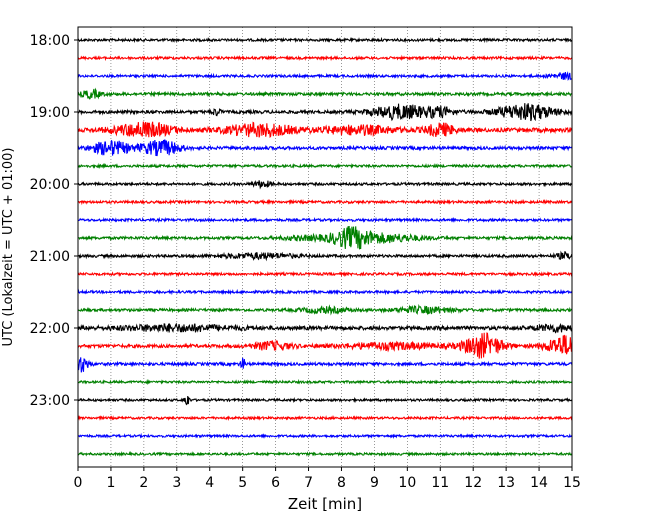 This screenshot has height=520, width=650. I want to click on x-tick-label-13: 13, so click(506, 483).